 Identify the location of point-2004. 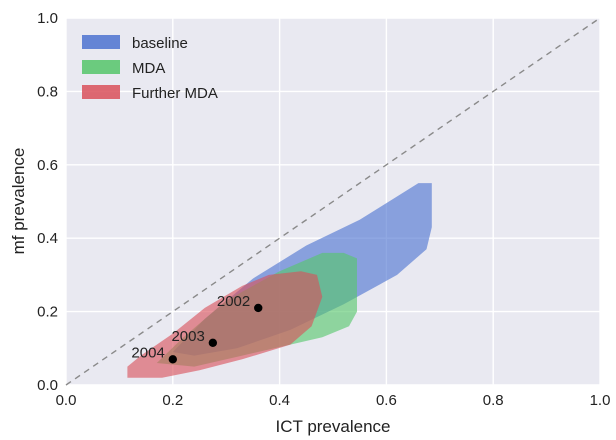
(172, 359).